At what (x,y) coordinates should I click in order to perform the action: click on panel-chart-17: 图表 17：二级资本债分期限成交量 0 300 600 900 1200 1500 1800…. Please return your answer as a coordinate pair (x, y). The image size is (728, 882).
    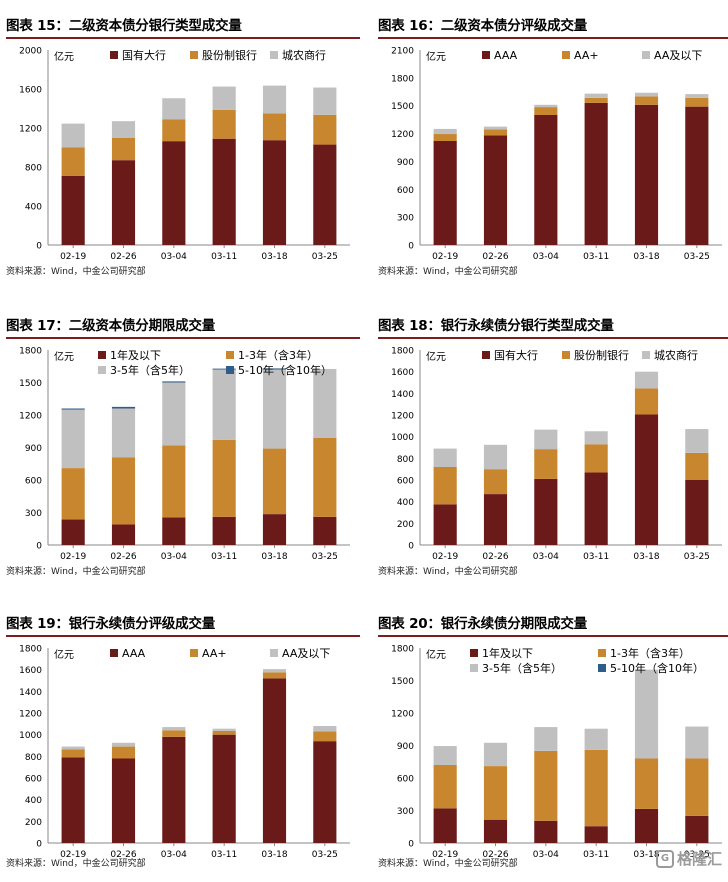
    Looking at the image, I should click on (183, 449).